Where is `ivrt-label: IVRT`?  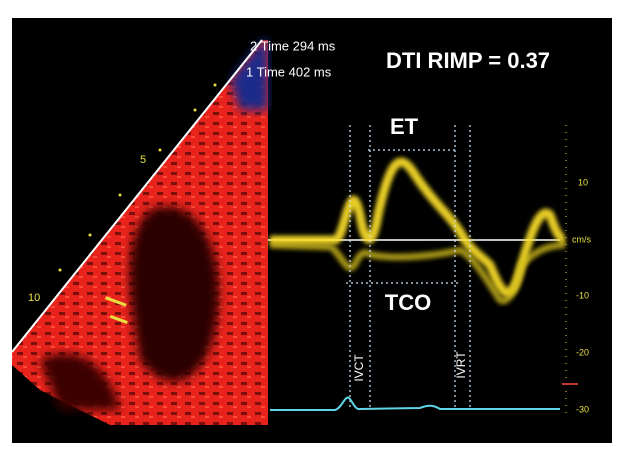 ivrt-label: IVRT is located at coordinates (461, 365).